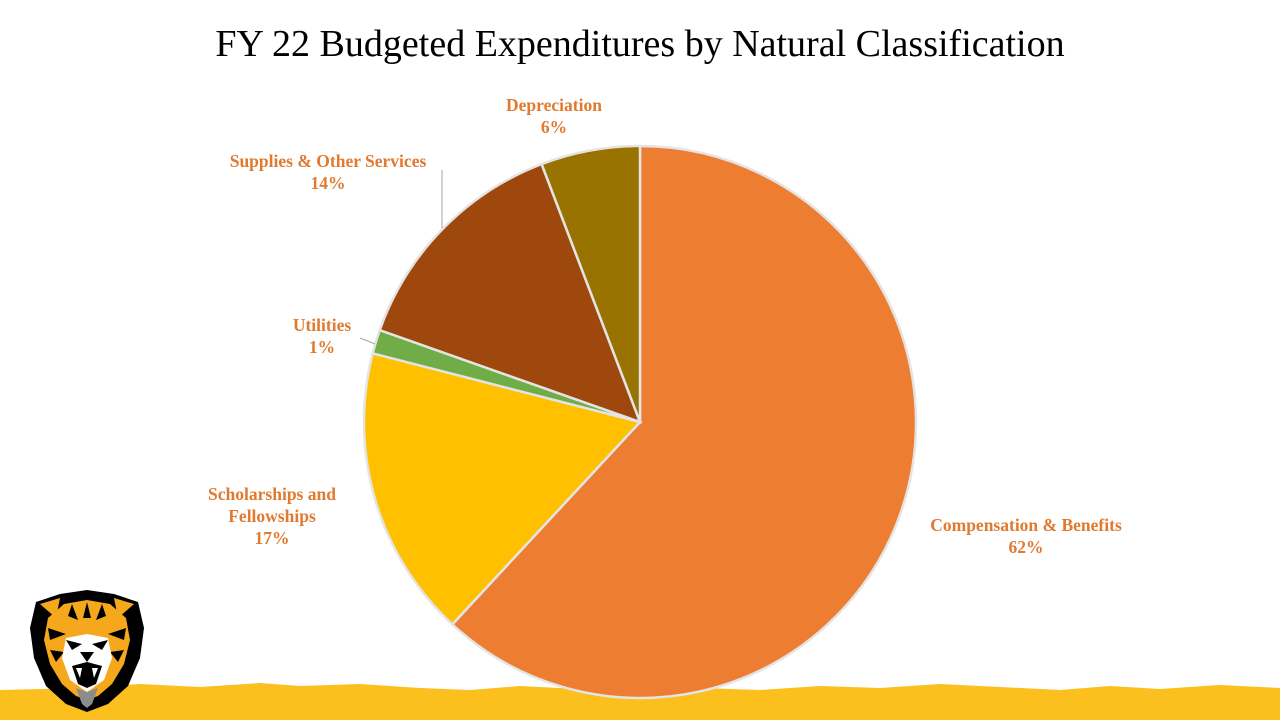 This screenshot has height=720, width=1280. I want to click on slice-percent-label: 62%, so click(1026, 547).